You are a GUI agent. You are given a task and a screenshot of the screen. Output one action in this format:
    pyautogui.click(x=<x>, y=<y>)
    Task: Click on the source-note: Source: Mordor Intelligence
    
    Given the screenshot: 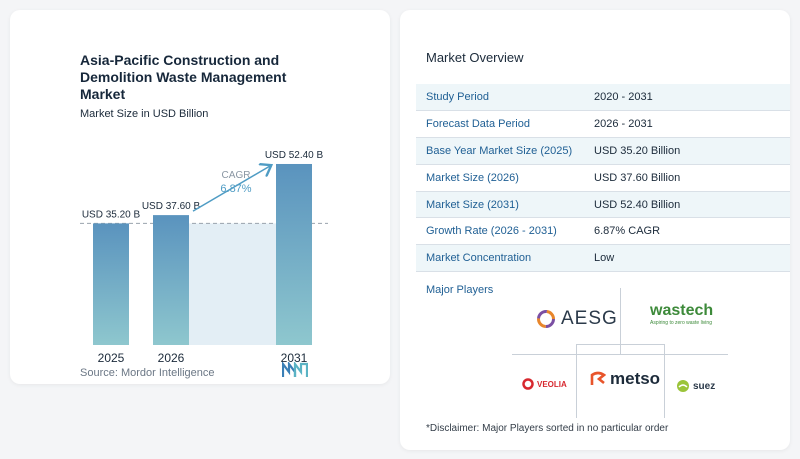 What is the action you would take?
    pyautogui.click(x=147, y=373)
    